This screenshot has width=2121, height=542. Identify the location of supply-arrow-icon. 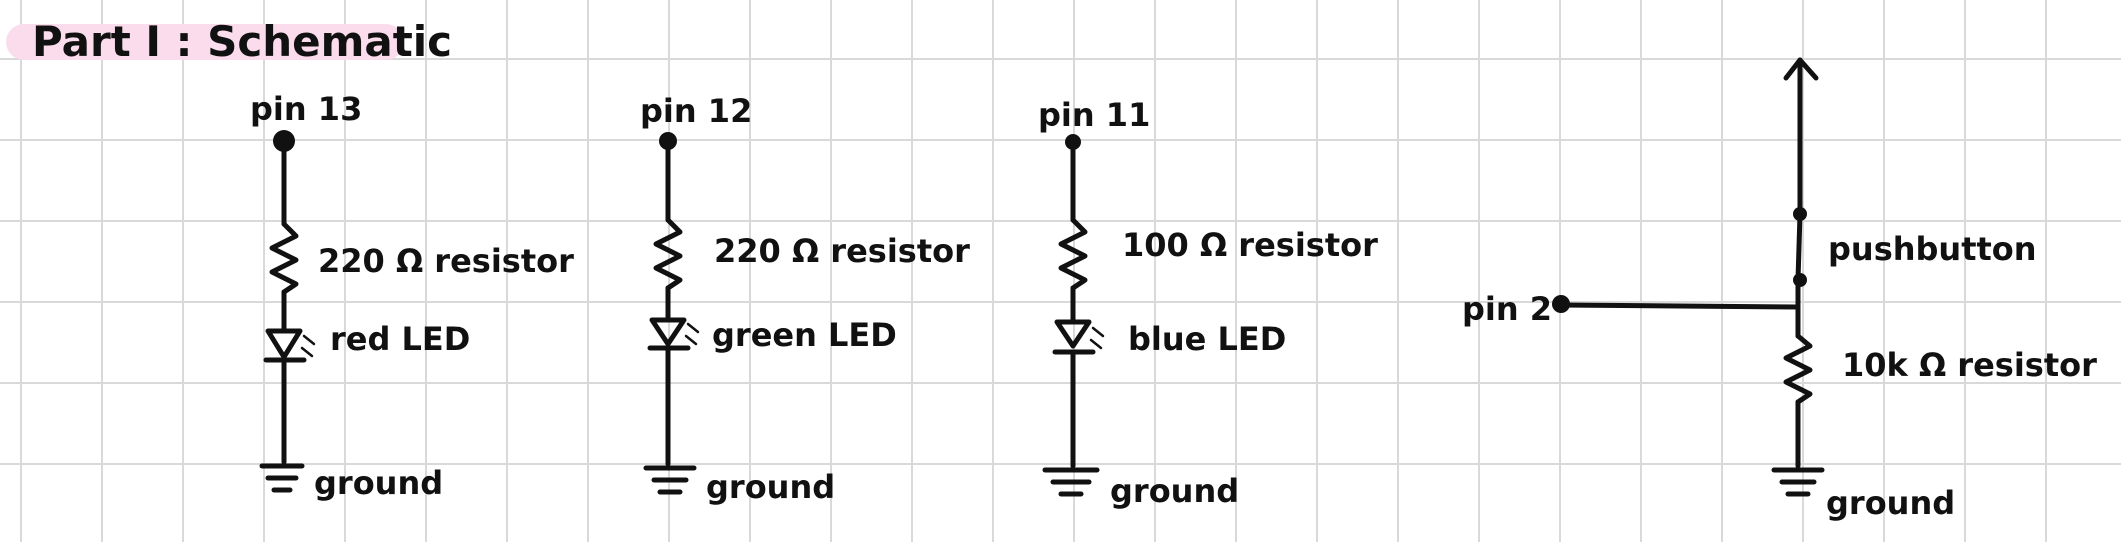
(1801, 69).